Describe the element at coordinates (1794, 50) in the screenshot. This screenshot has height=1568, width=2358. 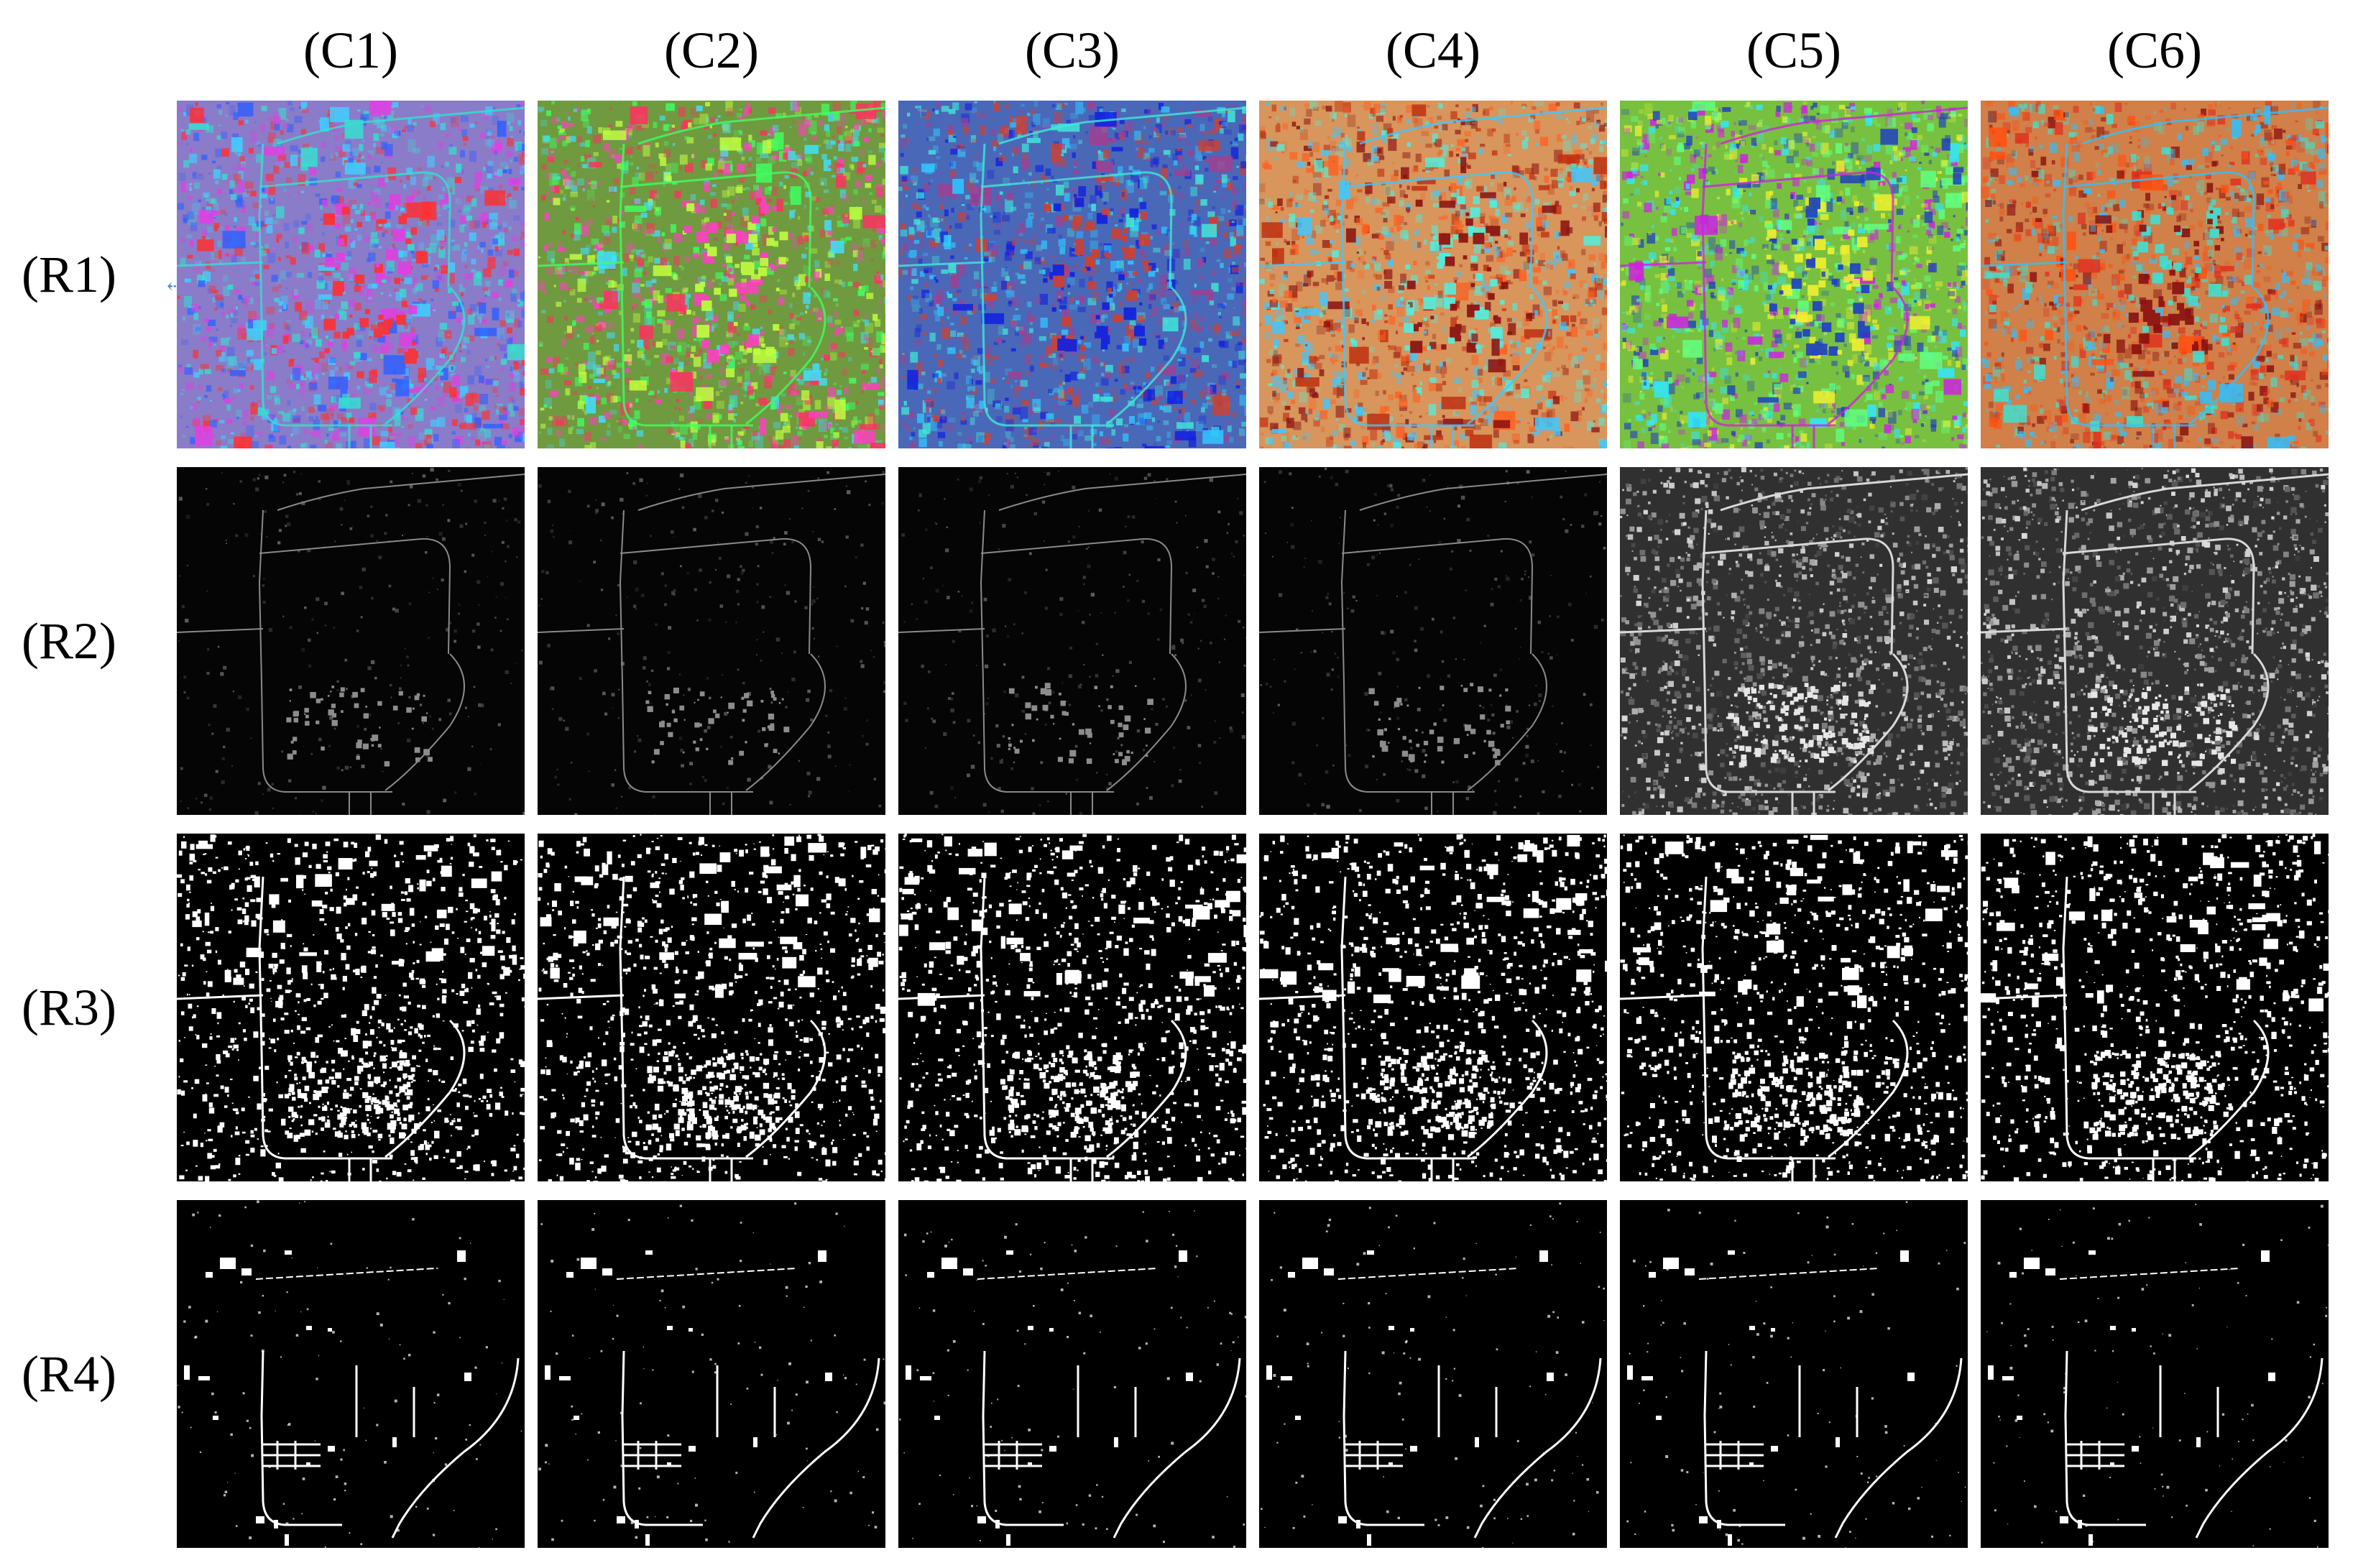
I see `column-label: (C5)` at that location.